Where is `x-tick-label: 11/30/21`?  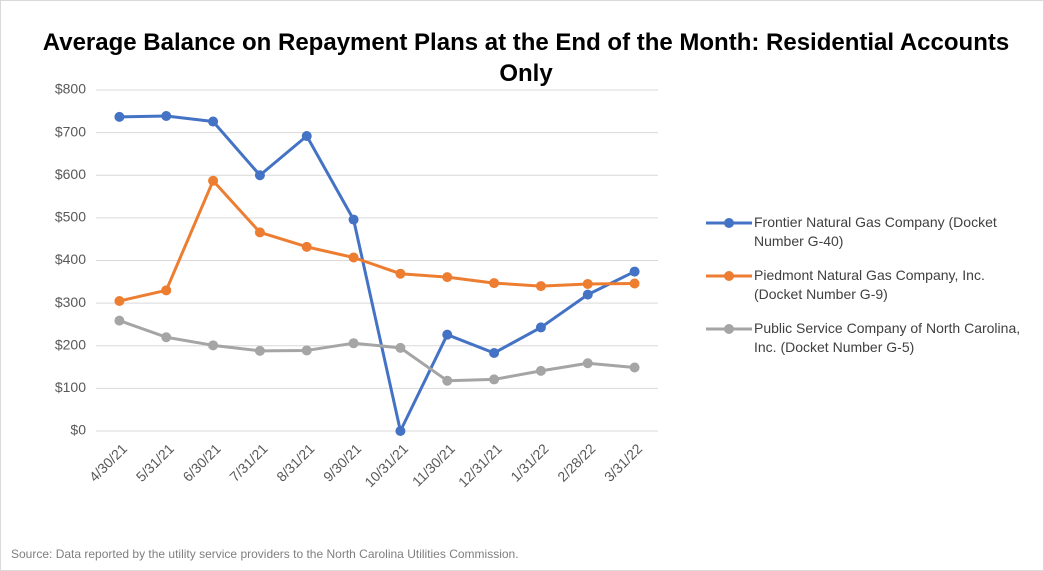
x-tick-label: 11/30/21 is located at coordinates (433, 464).